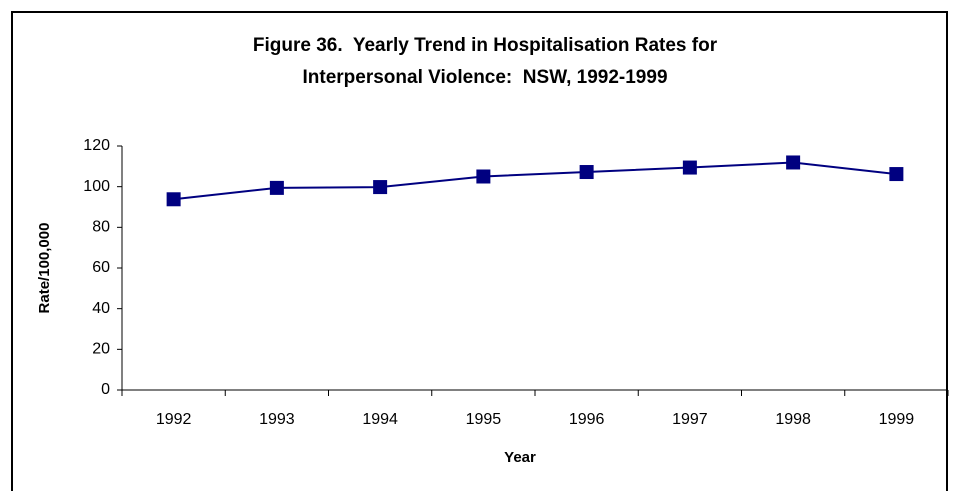  What do you see at coordinates (520, 457) in the screenshot?
I see `x-axis-title: Year` at bounding box center [520, 457].